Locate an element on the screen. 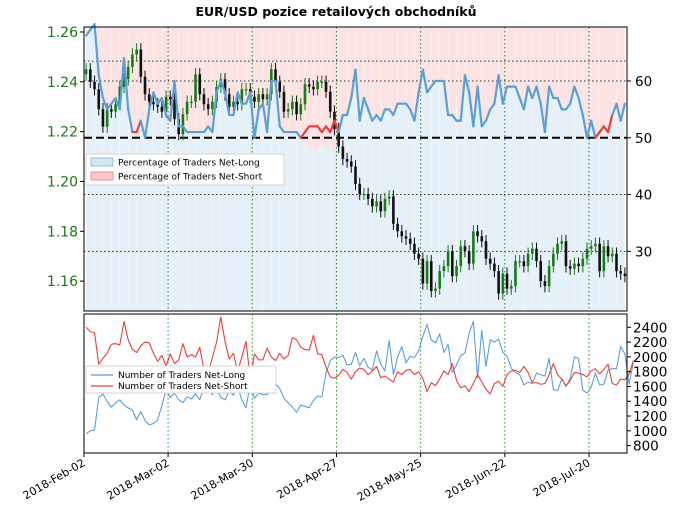  left-tick-label: 1.20 is located at coordinates (62, 182).